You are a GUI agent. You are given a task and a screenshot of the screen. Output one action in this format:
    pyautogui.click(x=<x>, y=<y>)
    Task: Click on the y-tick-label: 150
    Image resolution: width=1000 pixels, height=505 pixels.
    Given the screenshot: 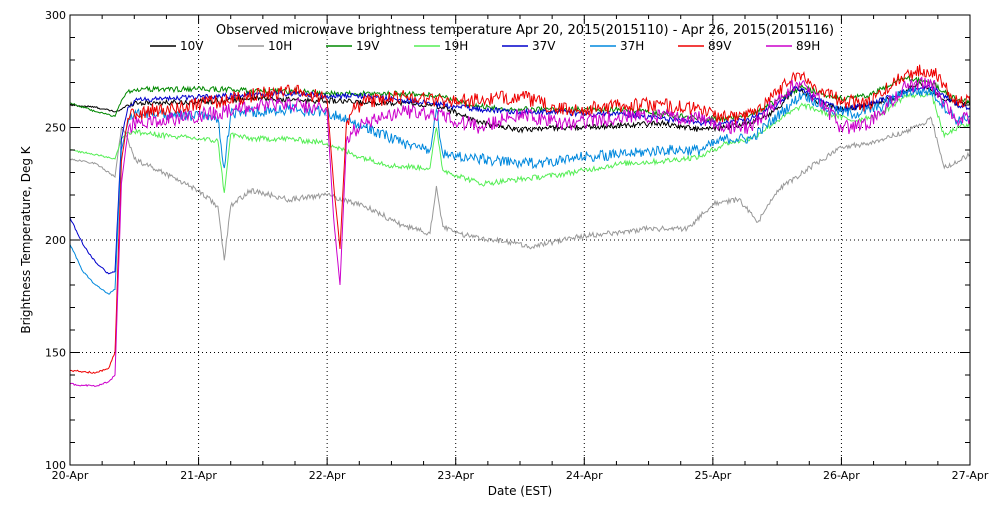 What is the action you would take?
    pyautogui.click(x=55, y=353)
    